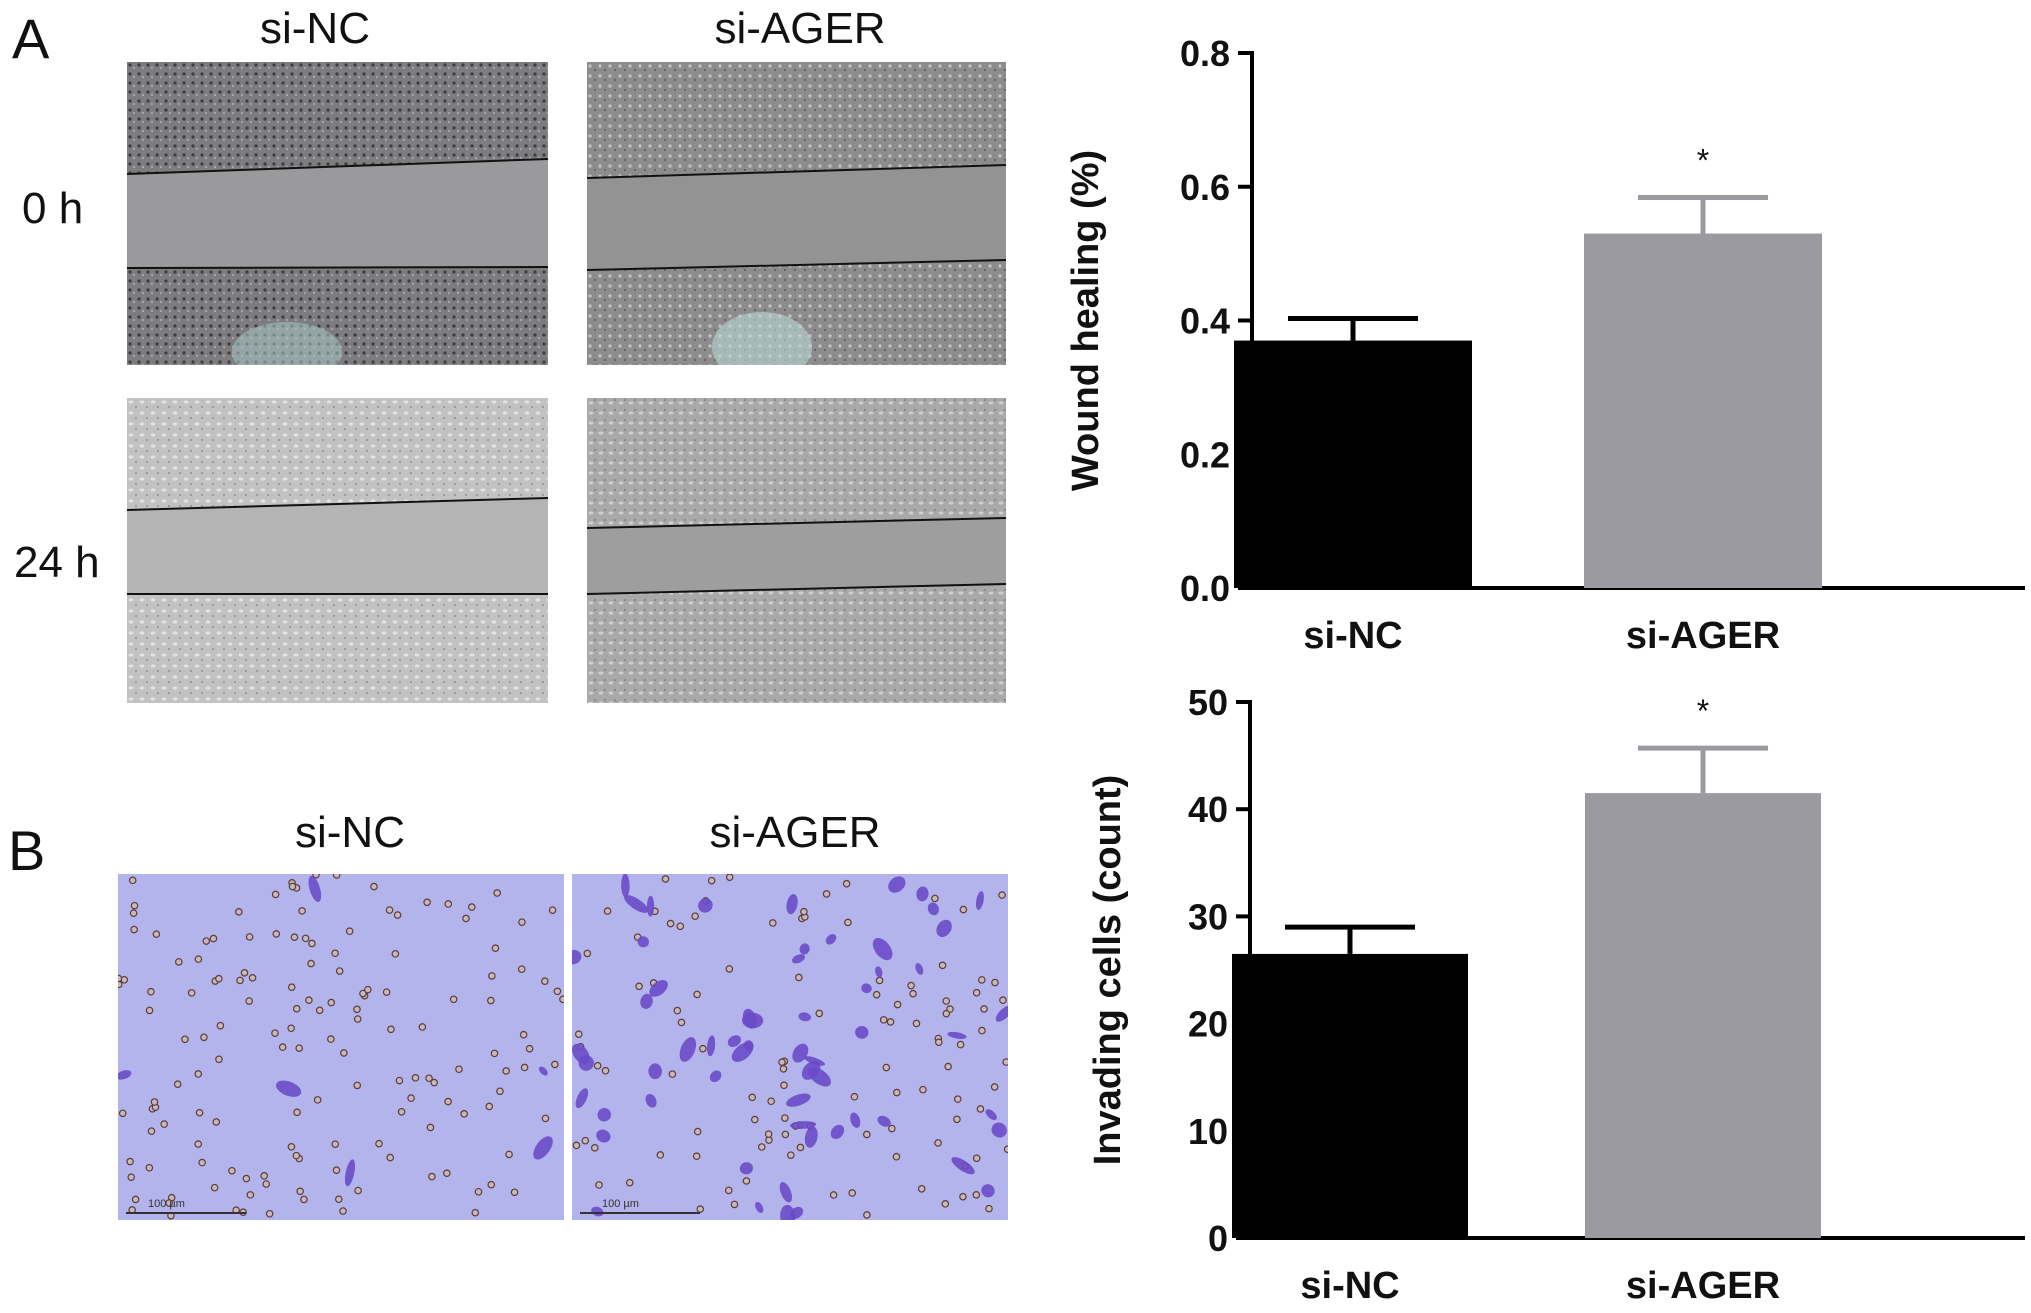 The image size is (2031, 1313). What do you see at coordinates (800, 28) in the screenshot?
I see `panel-a-column-header-si-ager: si-AGER` at bounding box center [800, 28].